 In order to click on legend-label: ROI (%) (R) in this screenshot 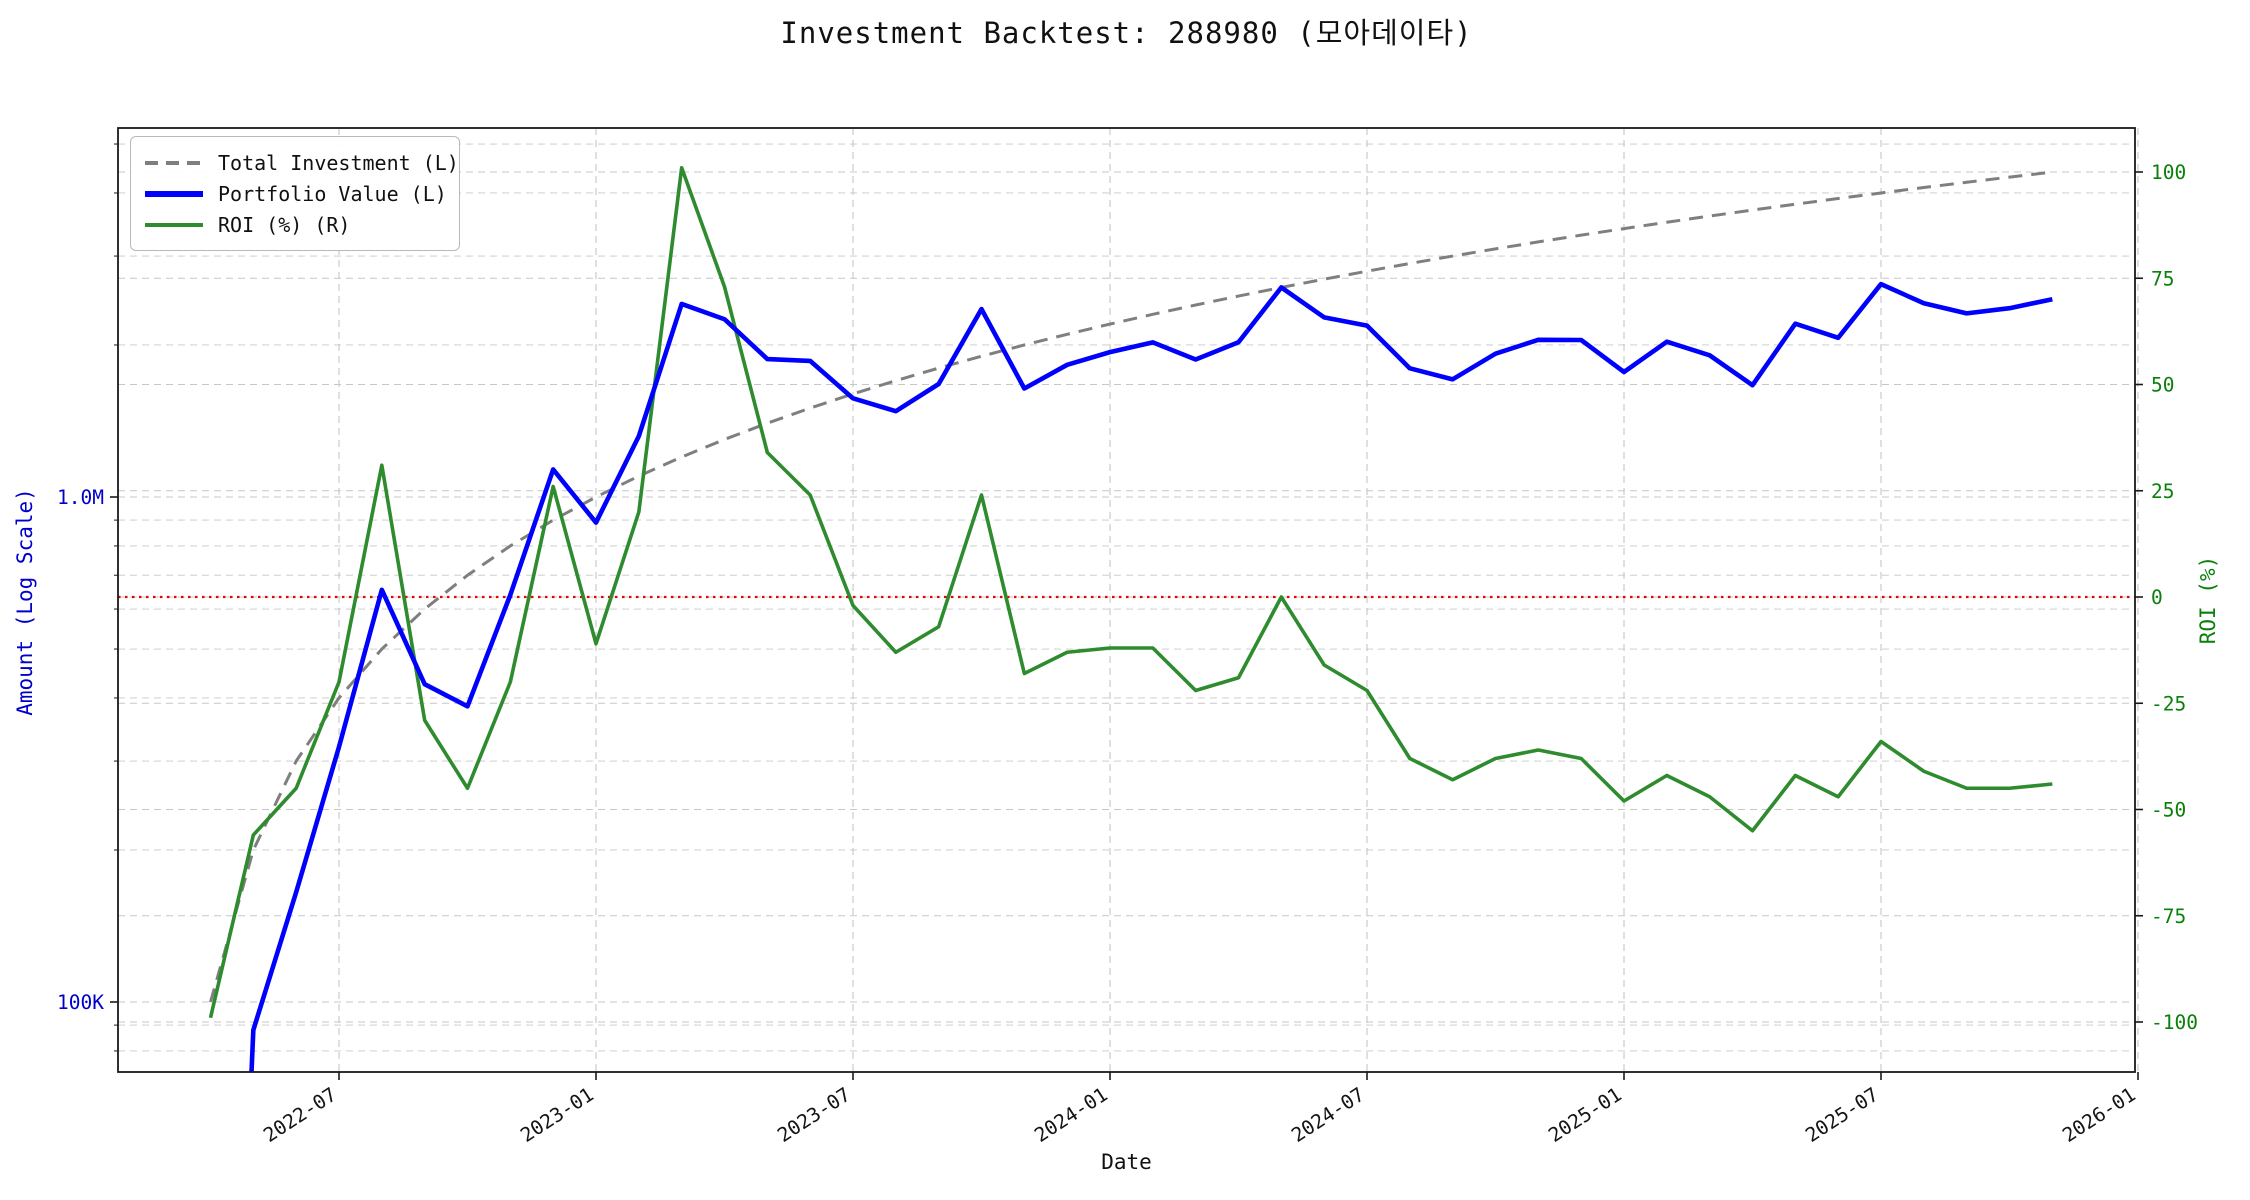, I will do `click(284, 224)`.